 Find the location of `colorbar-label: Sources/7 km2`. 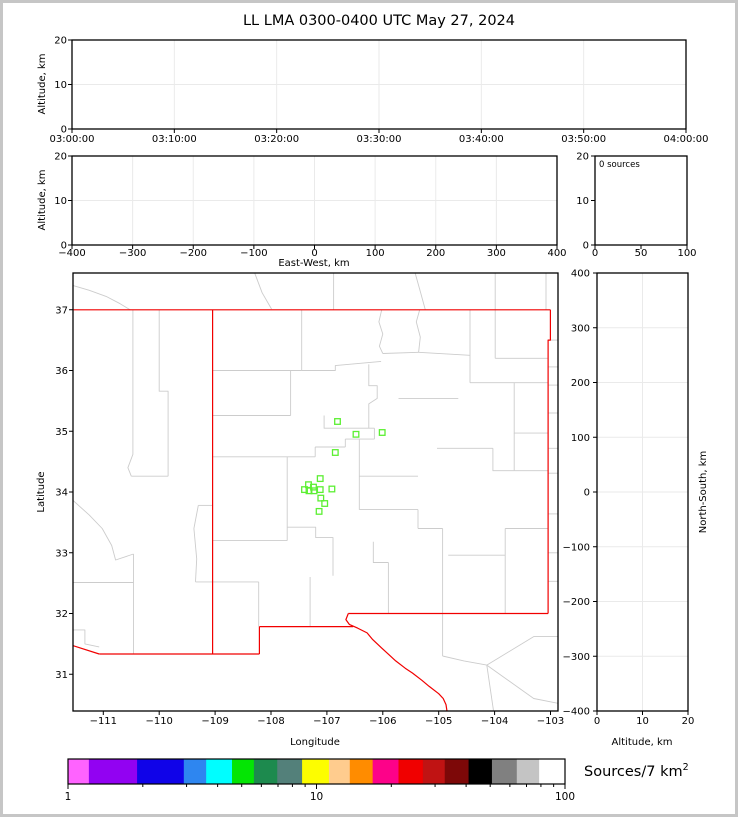

colorbar-label: Sources/7 km2 is located at coordinates (659, 771).